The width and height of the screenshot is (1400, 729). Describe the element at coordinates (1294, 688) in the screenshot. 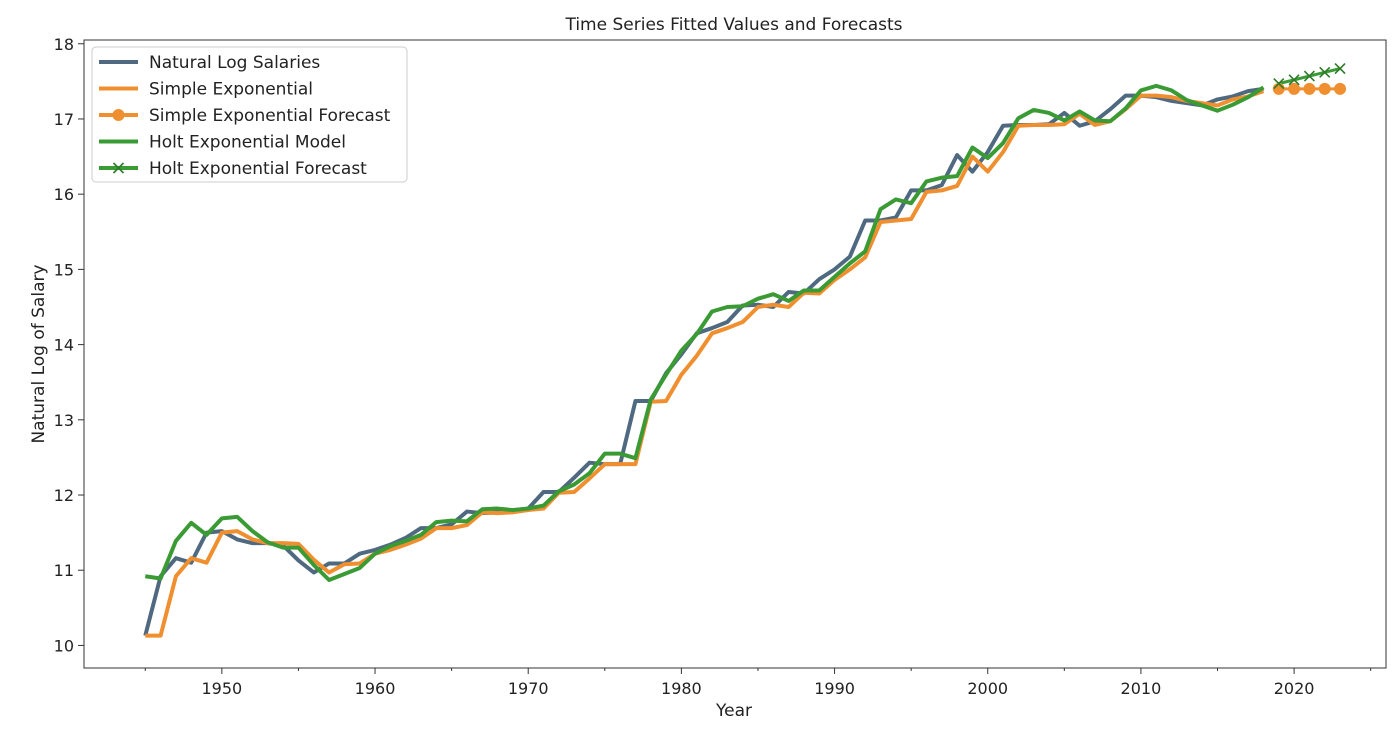

I see `x-tick-label: 2020` at that location.